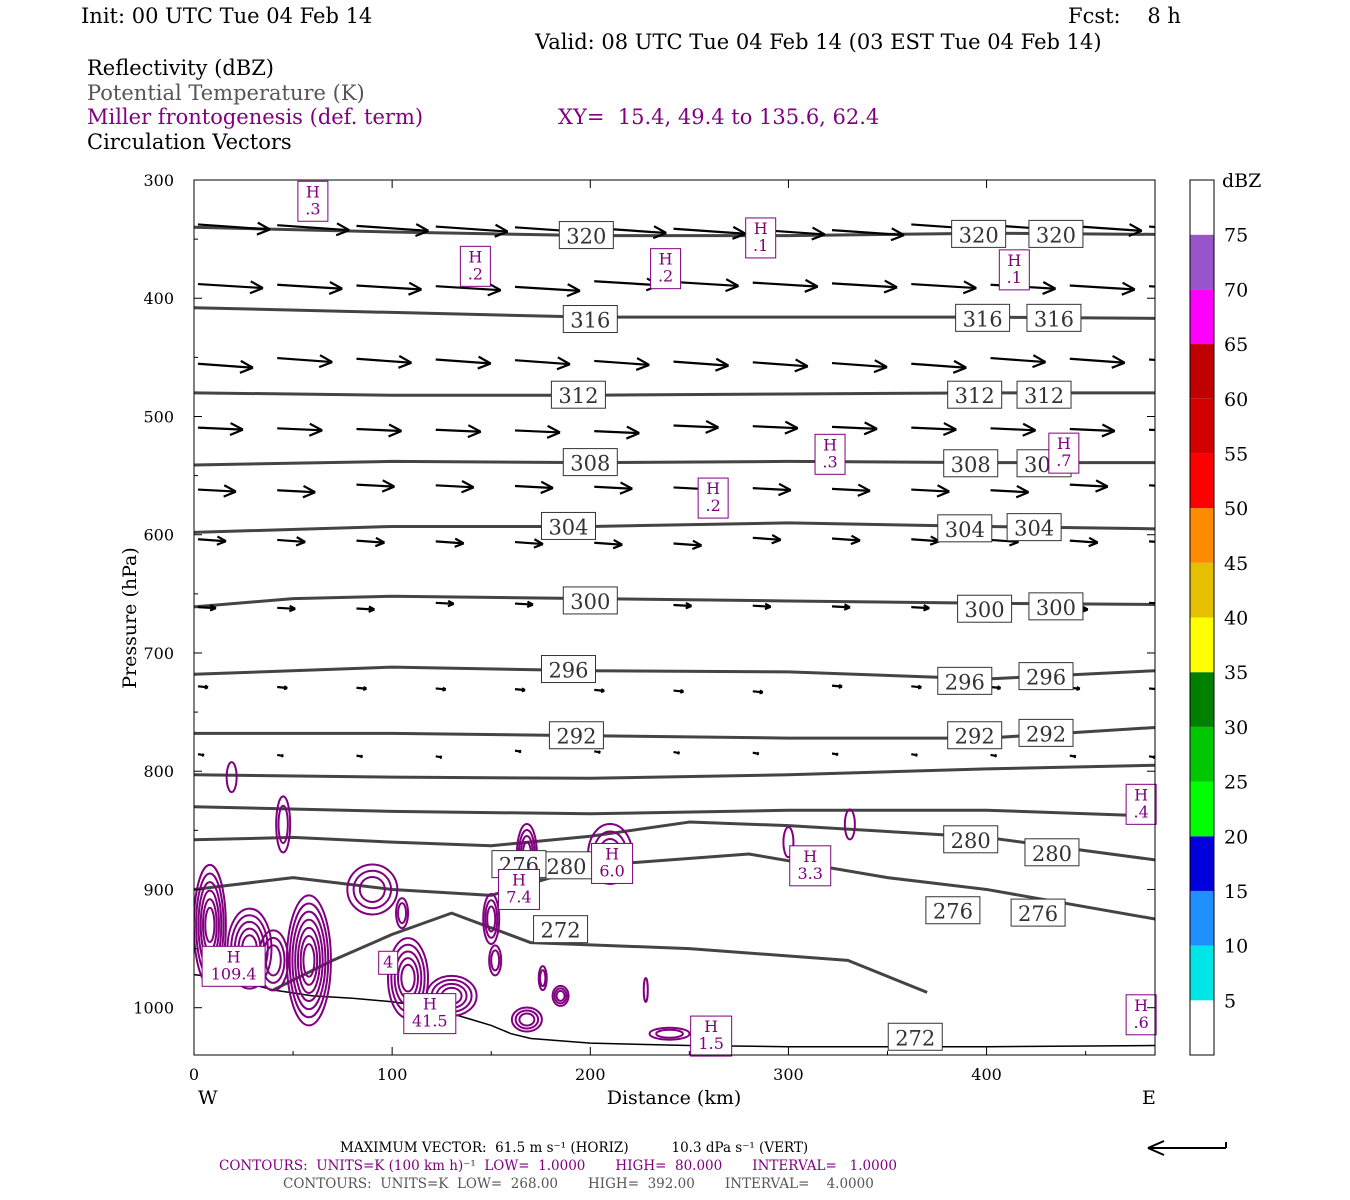 This screenshot has width=1350, height=1200. Describe the element at coordinates (181, 68) in the screenshot. I see `field-reflectivity: Reflectivity (dBZ)` at that location.